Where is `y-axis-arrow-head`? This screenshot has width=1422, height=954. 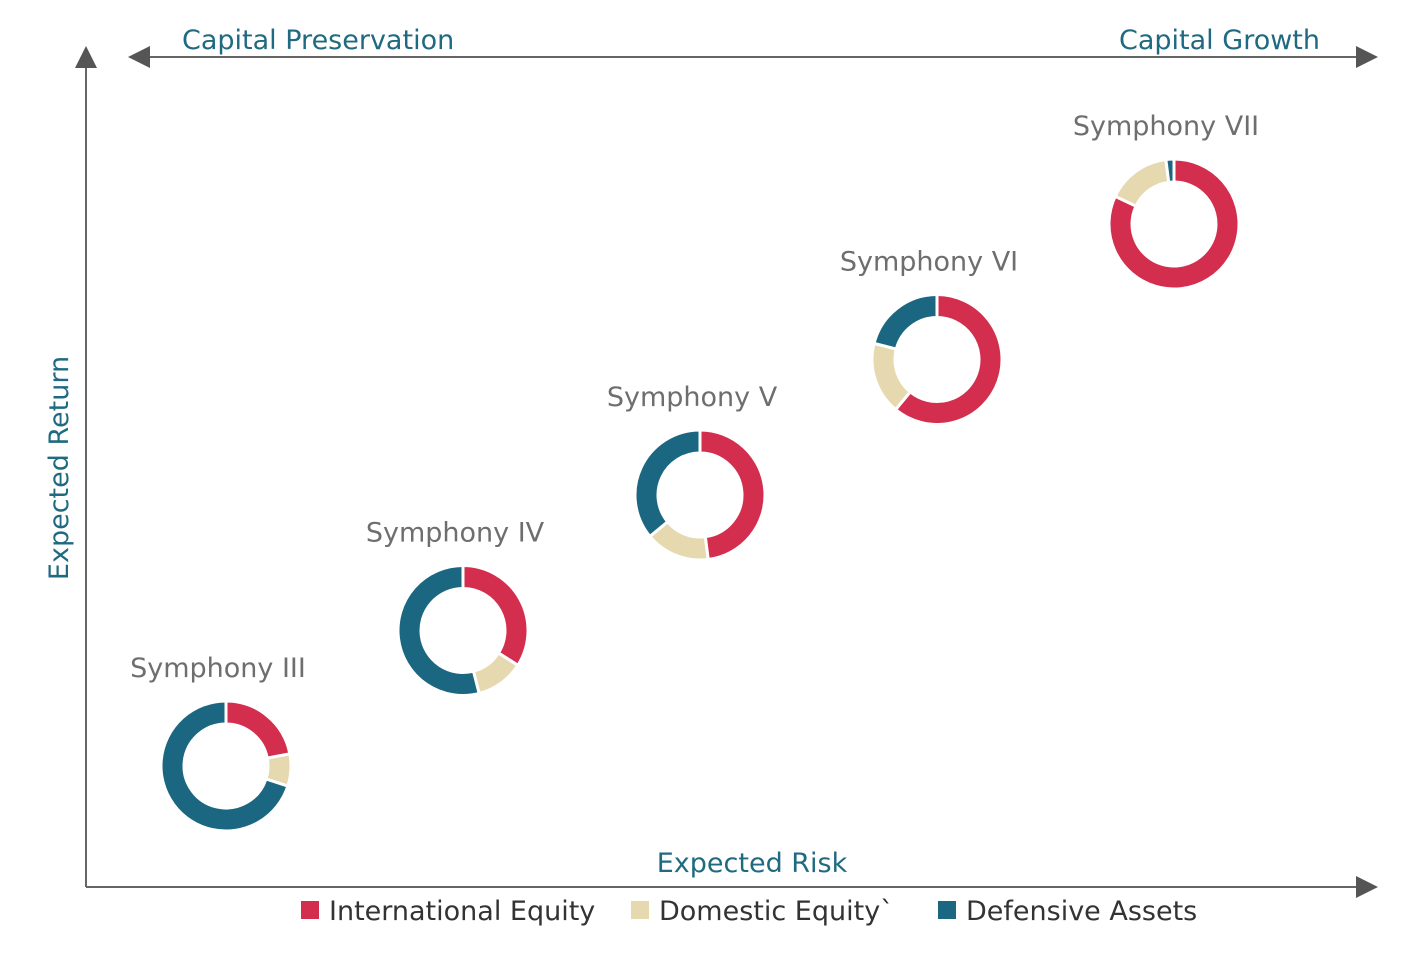
y-axis-arrow-head is located at coordinates (86, 57).